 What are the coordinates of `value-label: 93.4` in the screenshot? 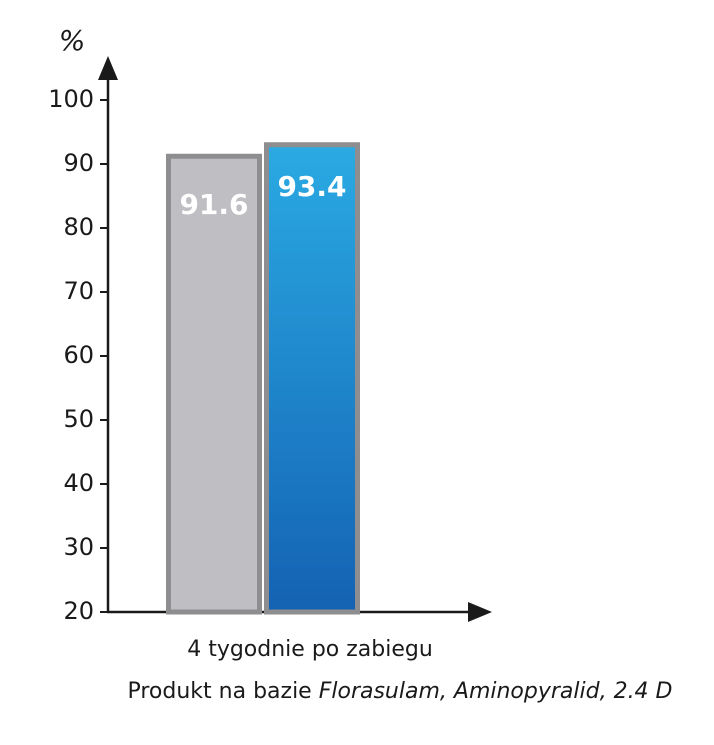 It's located at (311, 186).